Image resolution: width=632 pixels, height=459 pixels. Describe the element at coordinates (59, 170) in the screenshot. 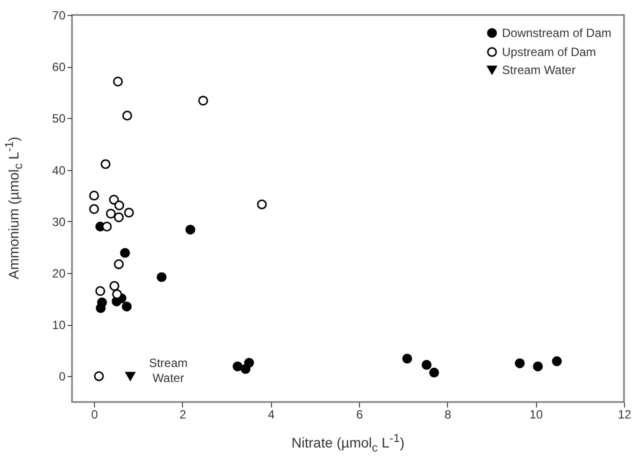

I see `y-tick-label: 40` at that location.